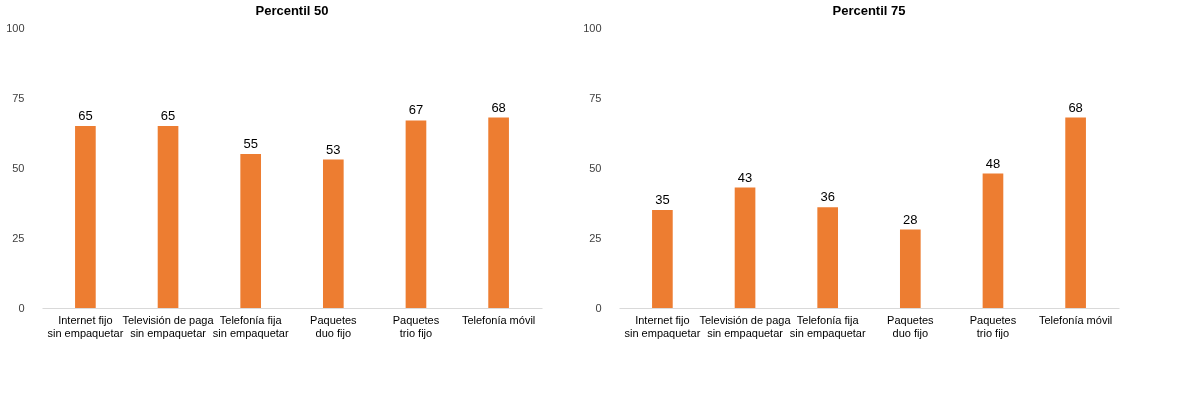 The width and height of the screenshot is (1194, 401). Describe the element at coordinates (333, 149) in the screenshot. I see `data-label: 53` at that location.